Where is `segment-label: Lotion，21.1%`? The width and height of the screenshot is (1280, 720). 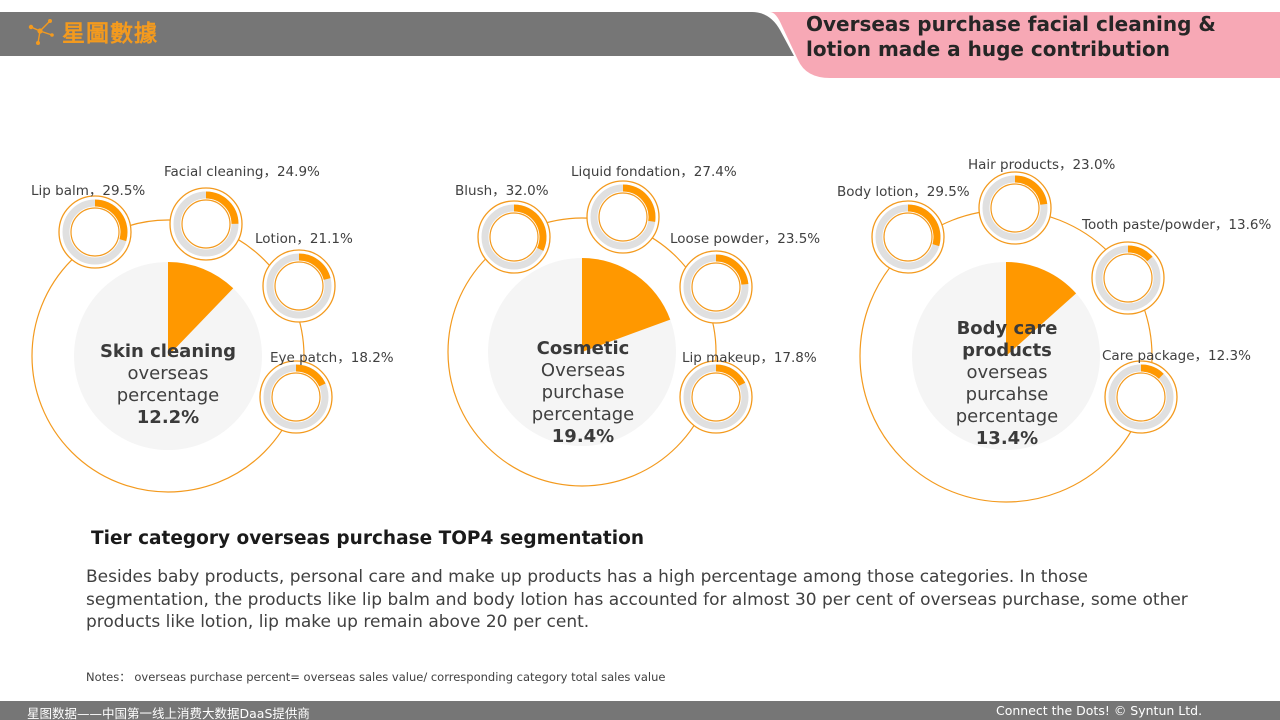
segment-label: Lotion，21.1% is located at coordinates (304, 239).